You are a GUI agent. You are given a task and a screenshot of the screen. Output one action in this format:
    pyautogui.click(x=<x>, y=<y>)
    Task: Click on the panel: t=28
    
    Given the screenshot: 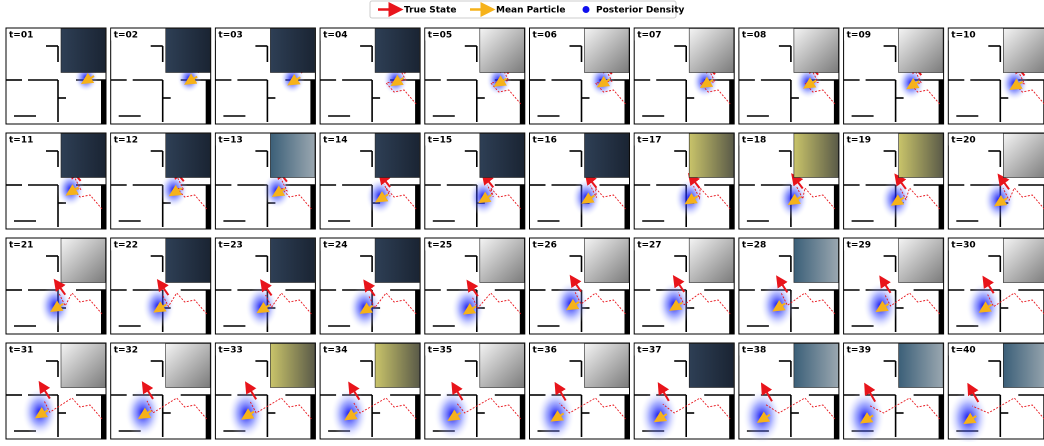 What is the action you would take?
    pyautogui.click(x=789, y=286)
    